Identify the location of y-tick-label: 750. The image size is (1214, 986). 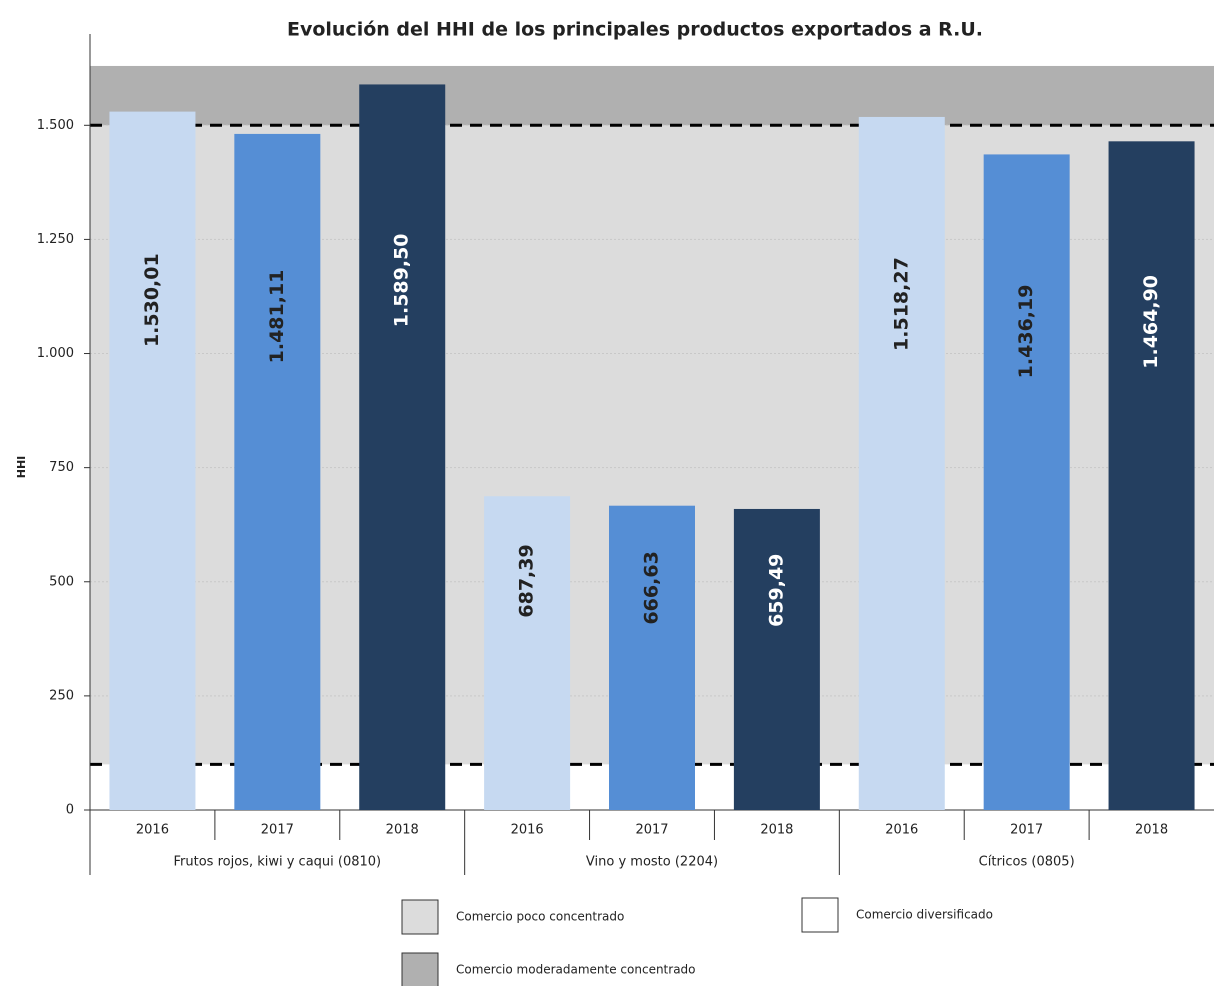
(61, 467).